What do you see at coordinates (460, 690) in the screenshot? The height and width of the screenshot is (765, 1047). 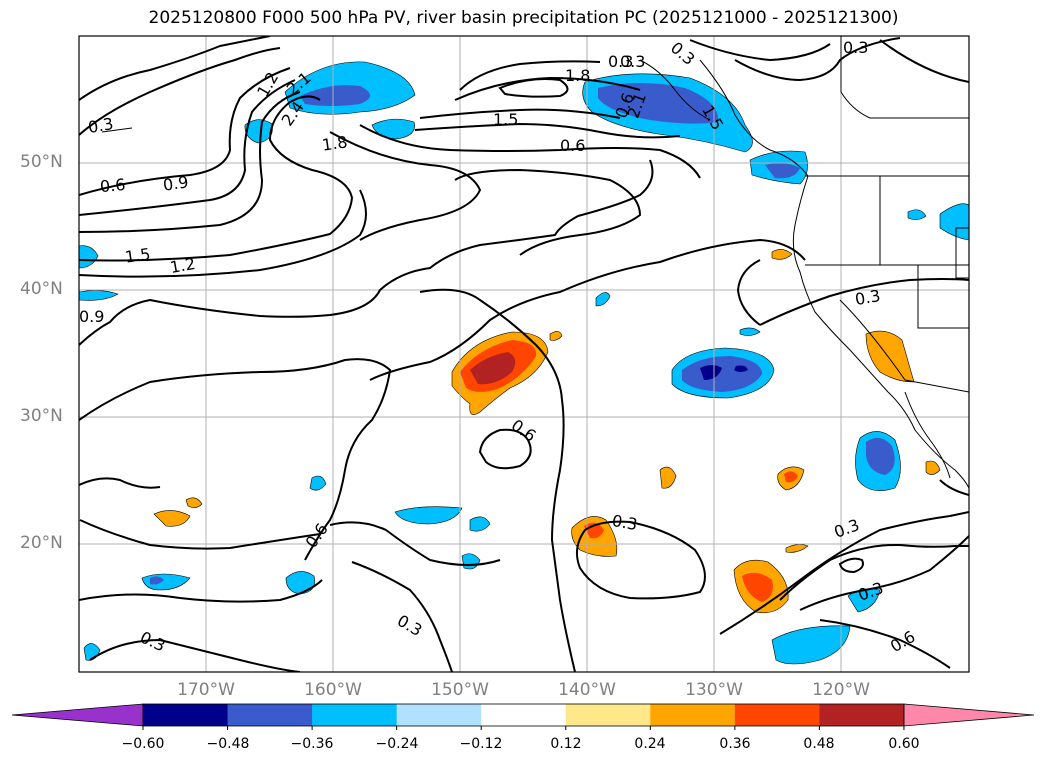 I see `lon-label: 150°W` at bounding box center [460, 690].